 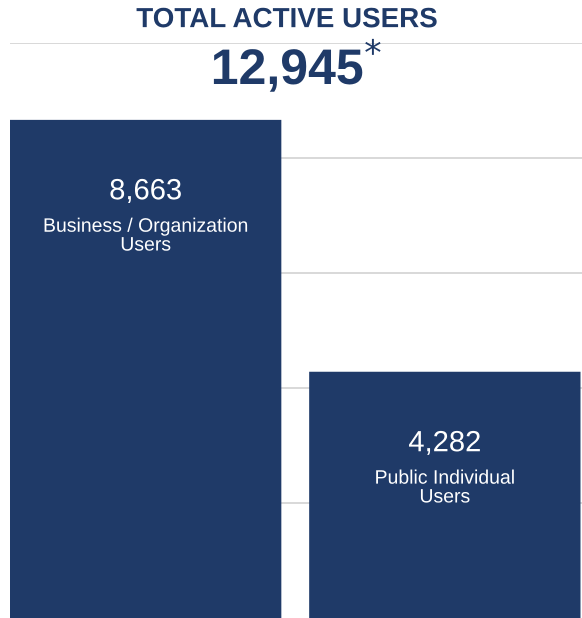 What do you see at coordinates (445, 486) in the screenshot?
I see `x-tick-label: Public Individual Users` at bounding box center [445, 486].